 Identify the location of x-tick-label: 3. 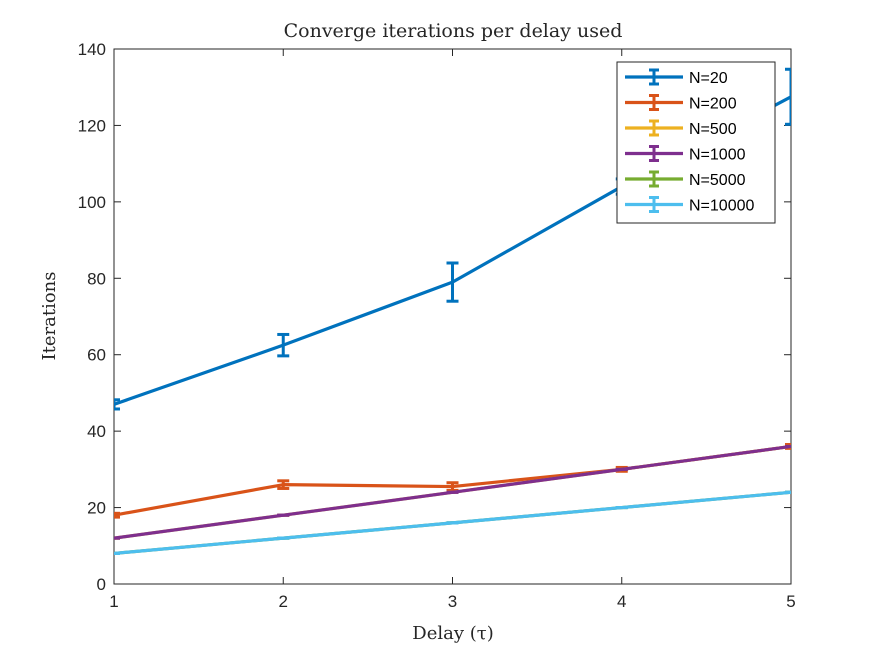
(452, 601).